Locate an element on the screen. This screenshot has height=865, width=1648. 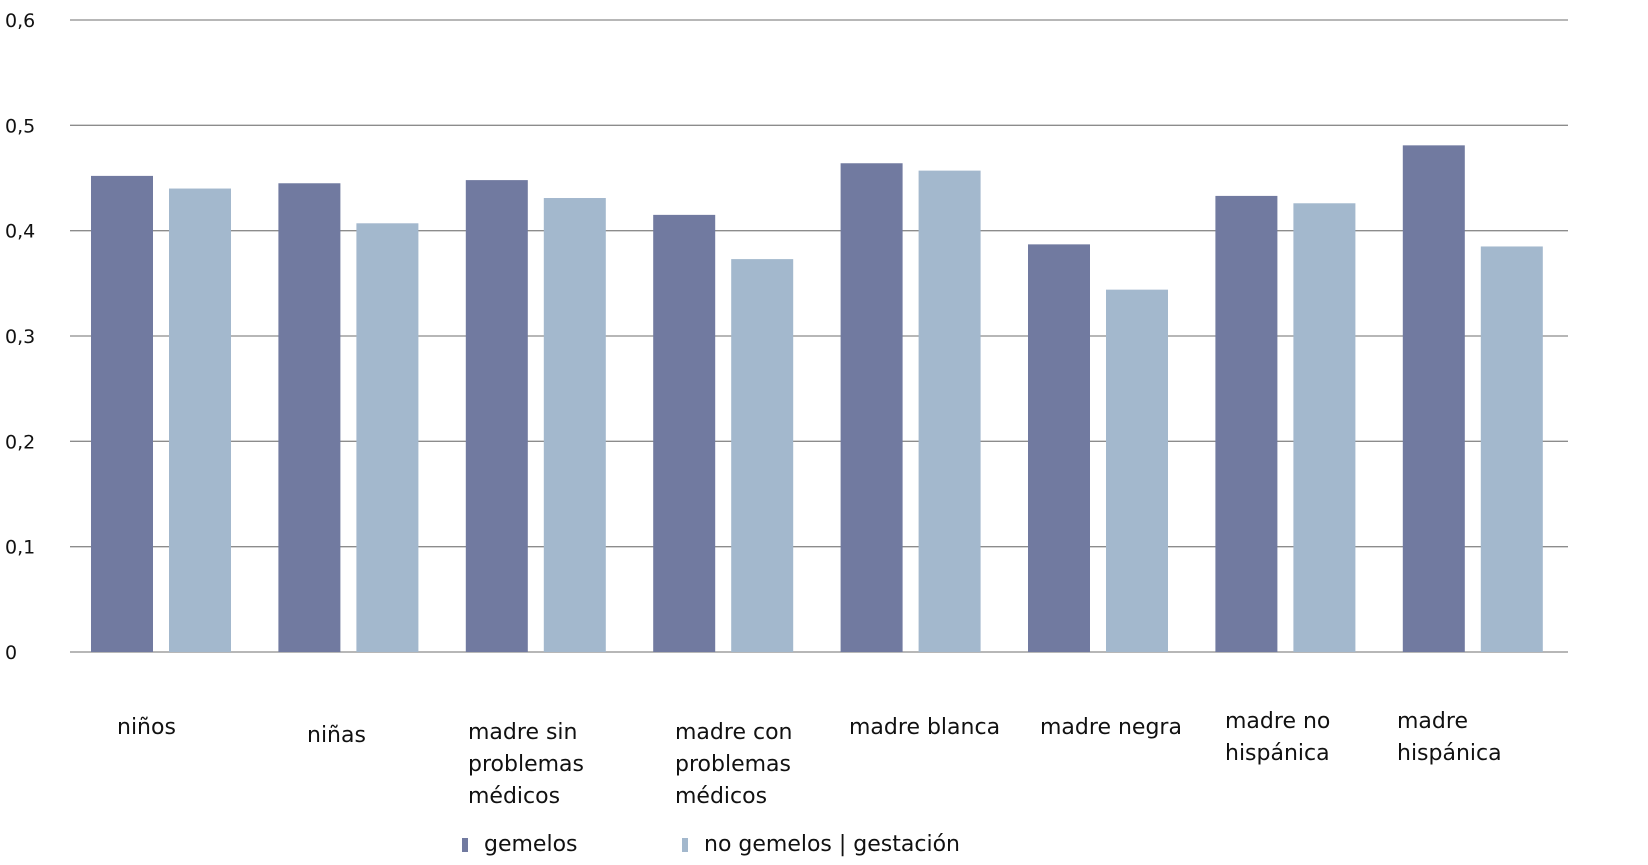
y-tick-label: 0,5 is located at coordinates (20, 126).